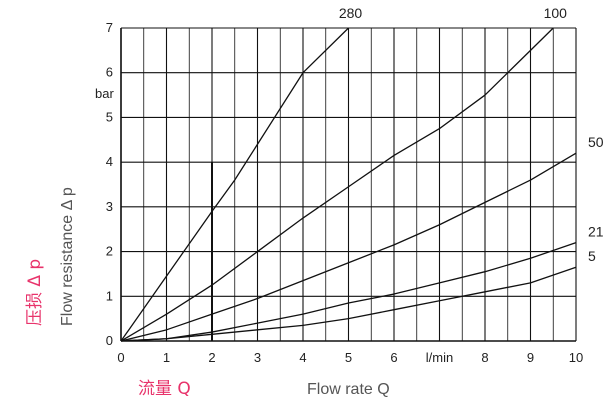 This screenshot has height=408, width=613. I want to click on y-tick-label: 4, so click(109, 161).